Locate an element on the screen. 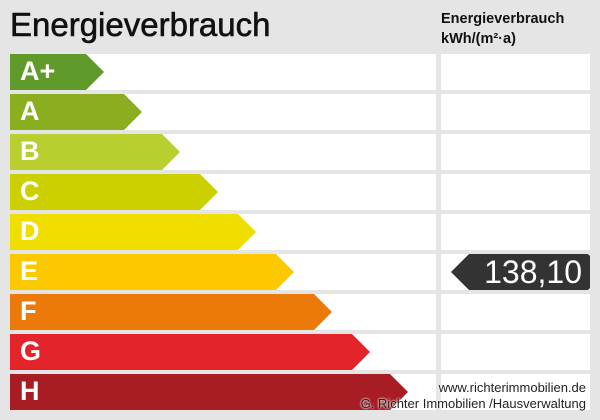 This screenshot has width=600, height=420. column-header-line1: Energieverbrauch is located at coordinates (503, 19).